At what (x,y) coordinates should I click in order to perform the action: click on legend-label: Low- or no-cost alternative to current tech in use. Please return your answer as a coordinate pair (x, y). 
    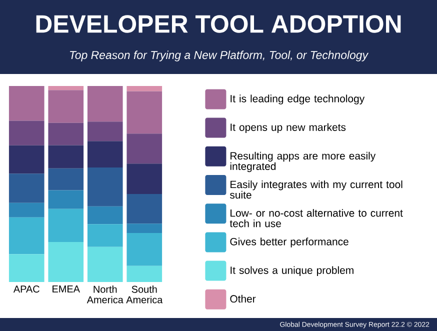
    Looking at the image, I should click on (316, 218).